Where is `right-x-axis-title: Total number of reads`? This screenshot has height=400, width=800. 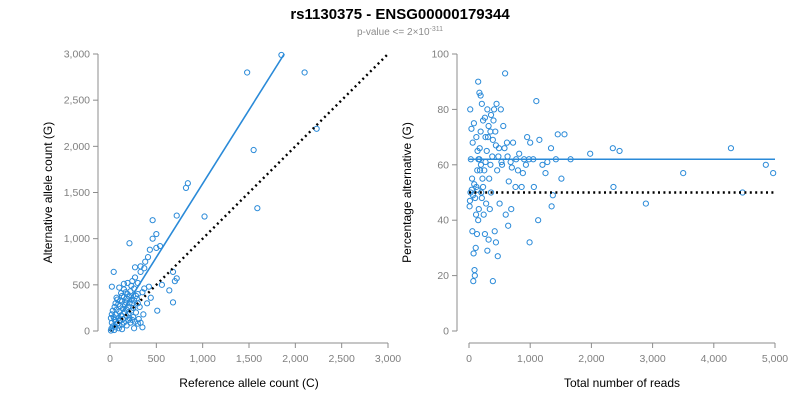
right-x-axis-title: Total number of reads is located at coordinates (622, 383).